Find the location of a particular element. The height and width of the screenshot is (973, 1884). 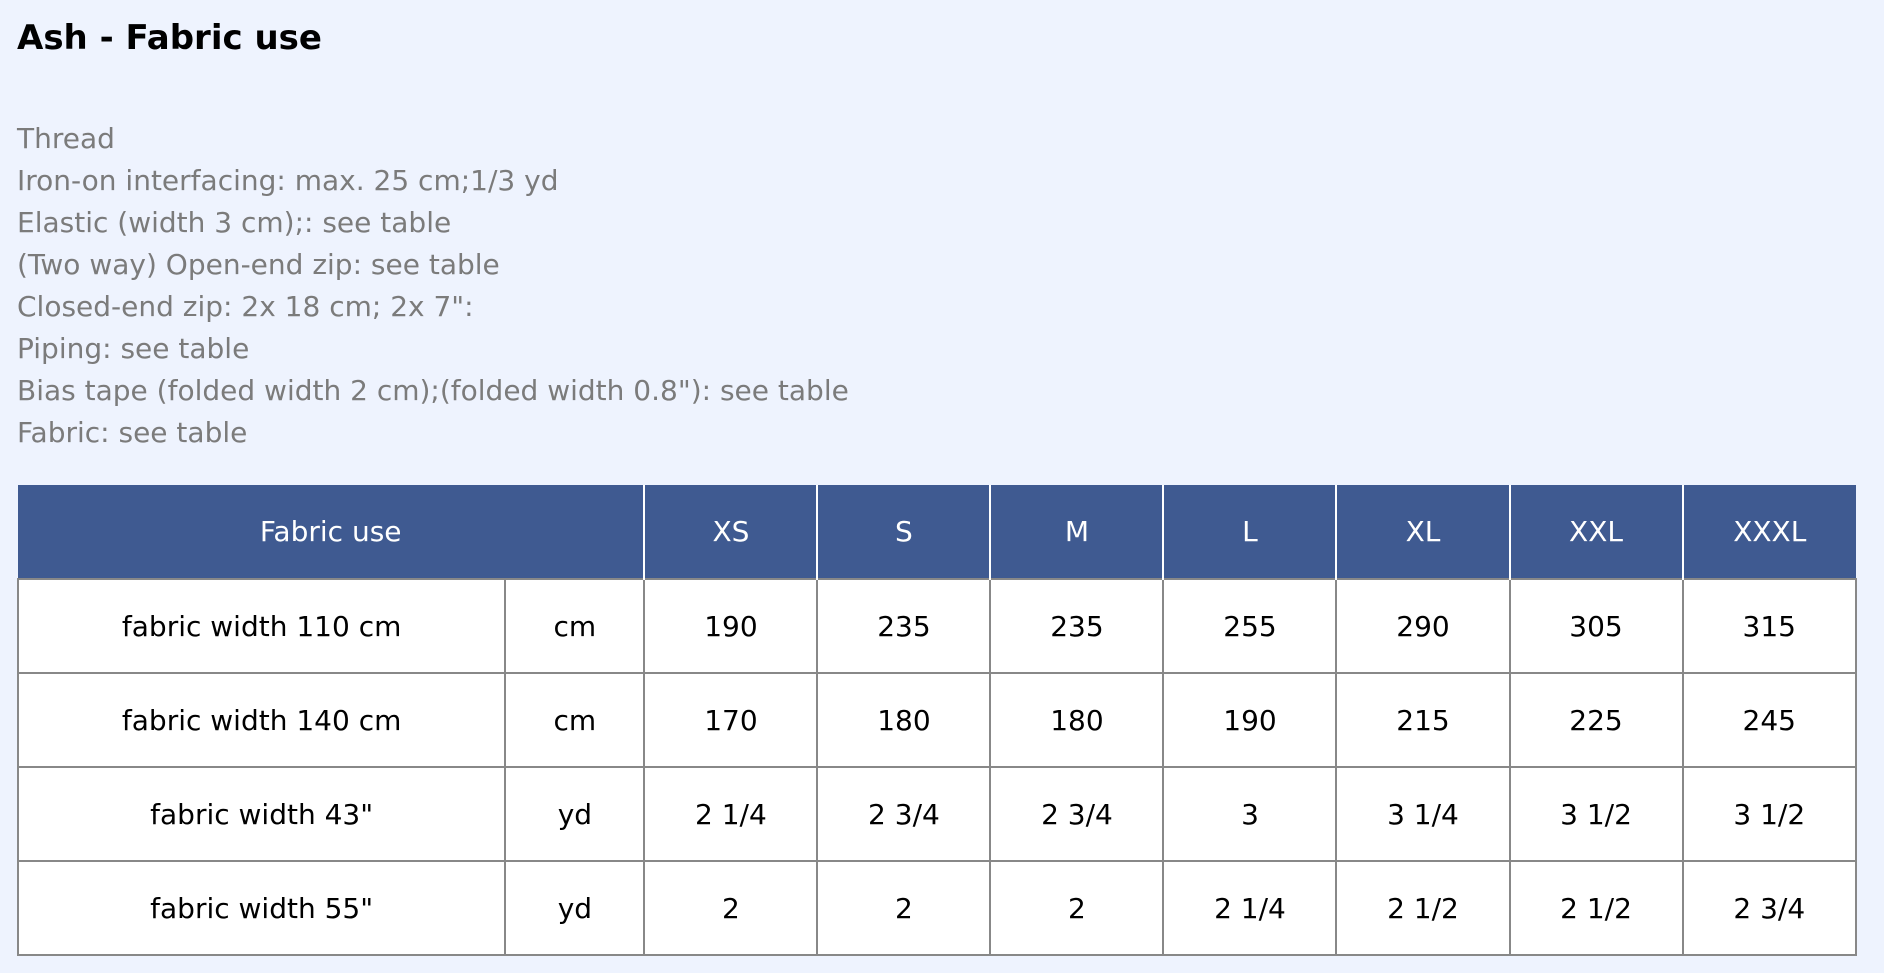

column-header: XS is located at coordinates (731, 532).